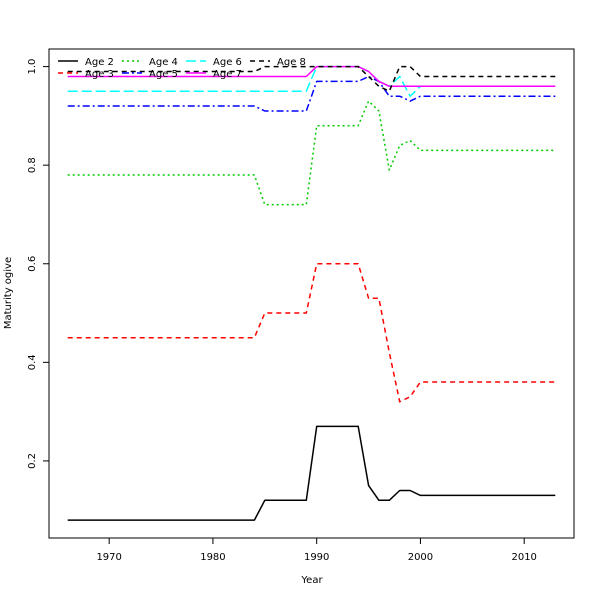 The height and width of the screenshot is (600, 600). What do you see at coordinates (163, 74) in the screenshot?
I see `legend-label-age-5: Age 5` at bounding box center [163, 74].